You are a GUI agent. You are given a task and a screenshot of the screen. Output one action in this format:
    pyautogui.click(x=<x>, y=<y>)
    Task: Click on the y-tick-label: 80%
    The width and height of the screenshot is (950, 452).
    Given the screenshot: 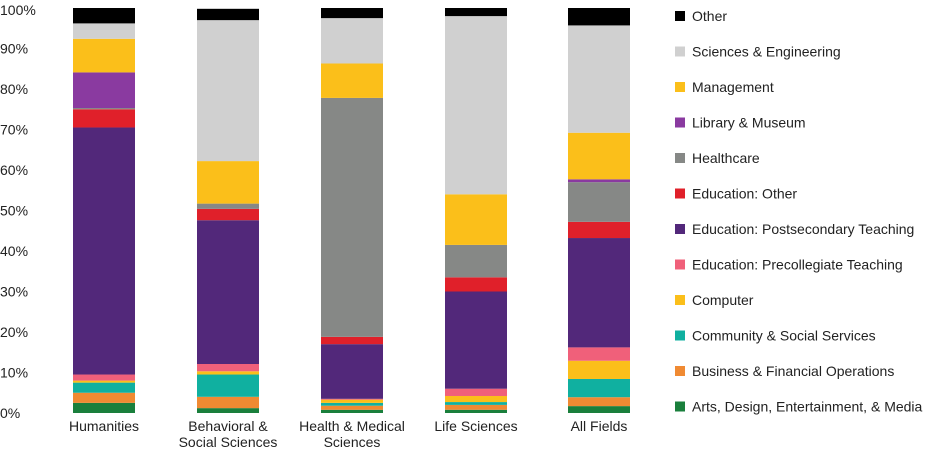 What is the action you would take?
    pyautogui.click(x=14, y=89)
    